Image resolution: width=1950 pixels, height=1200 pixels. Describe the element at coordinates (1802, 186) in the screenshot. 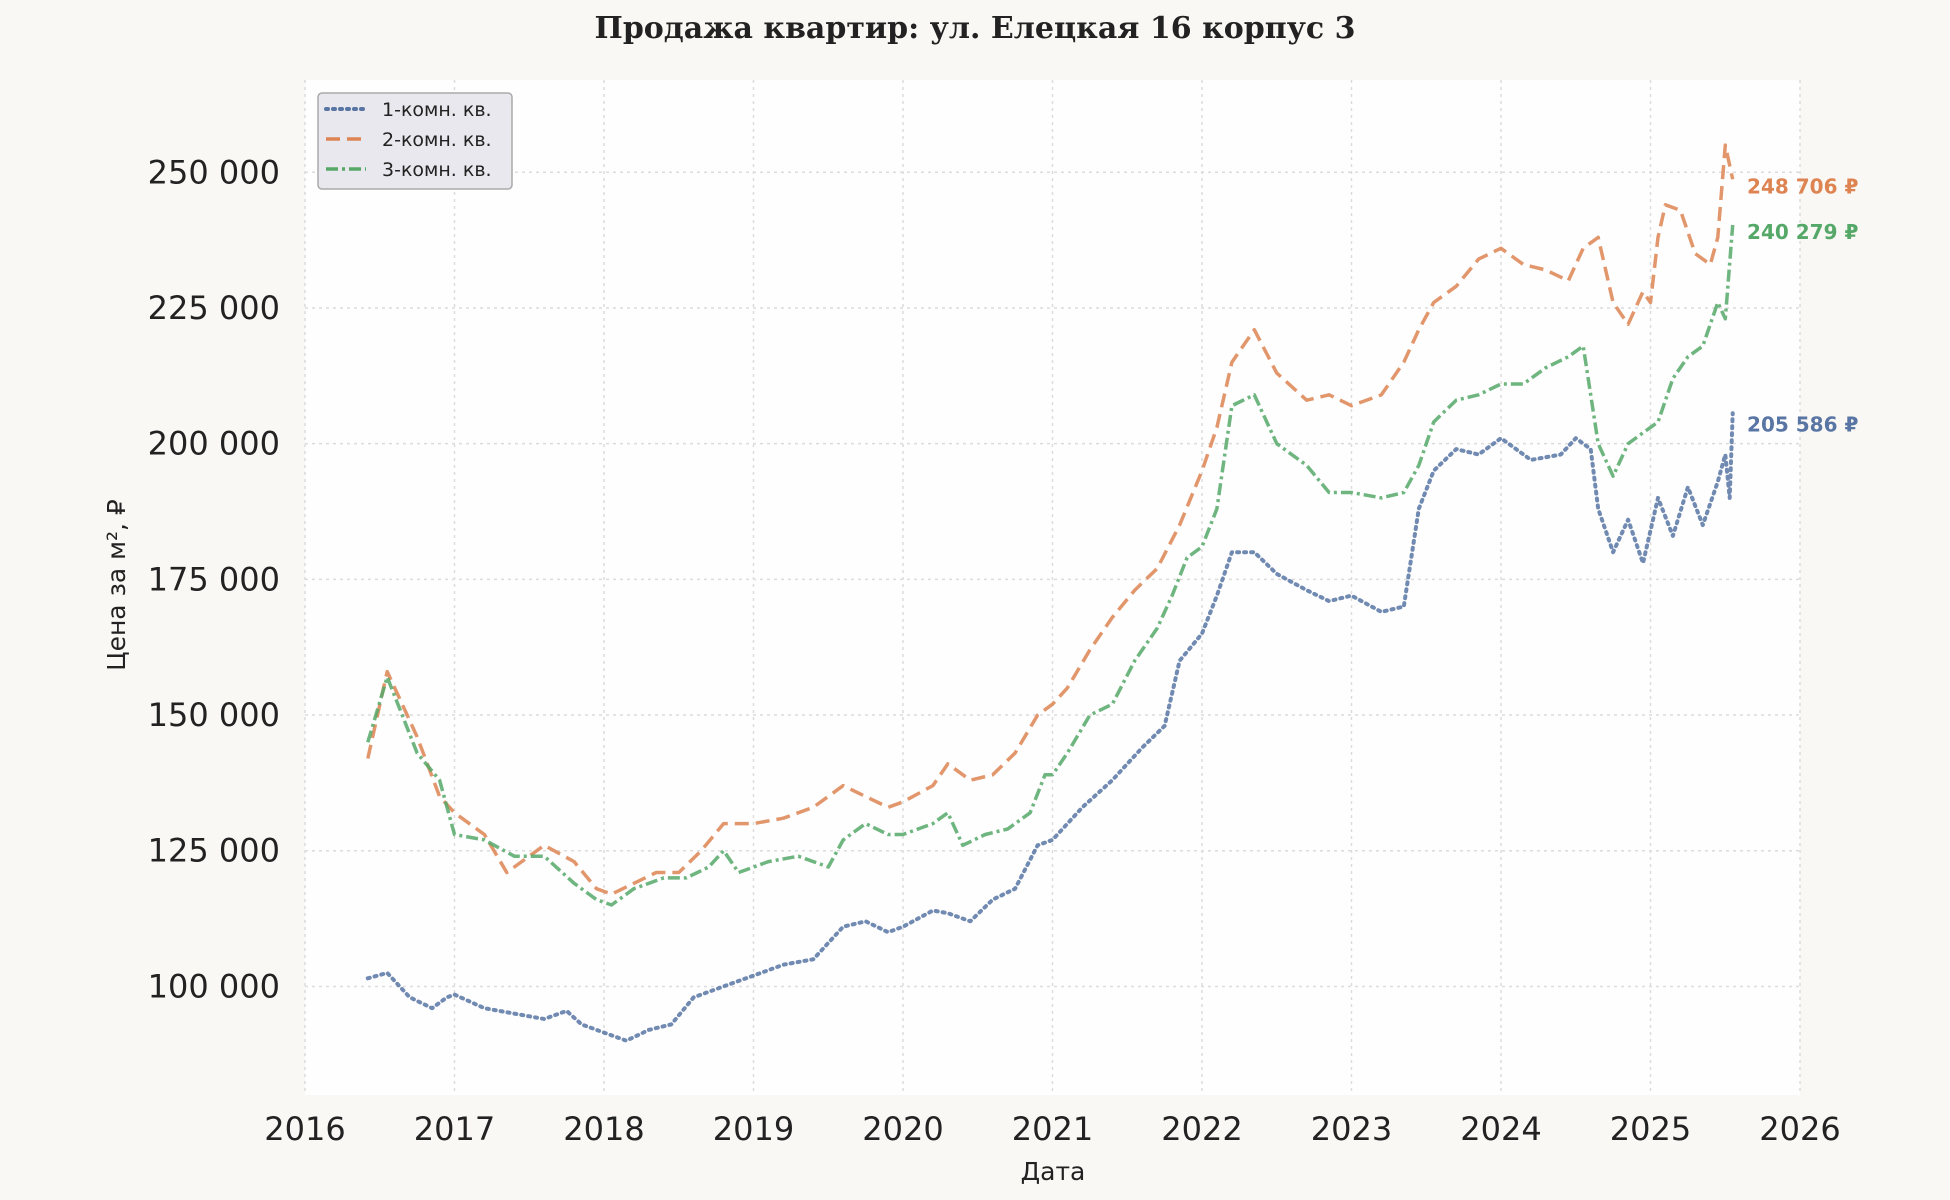

I see `series-end-label-2: 248 706 ₽` at that location.